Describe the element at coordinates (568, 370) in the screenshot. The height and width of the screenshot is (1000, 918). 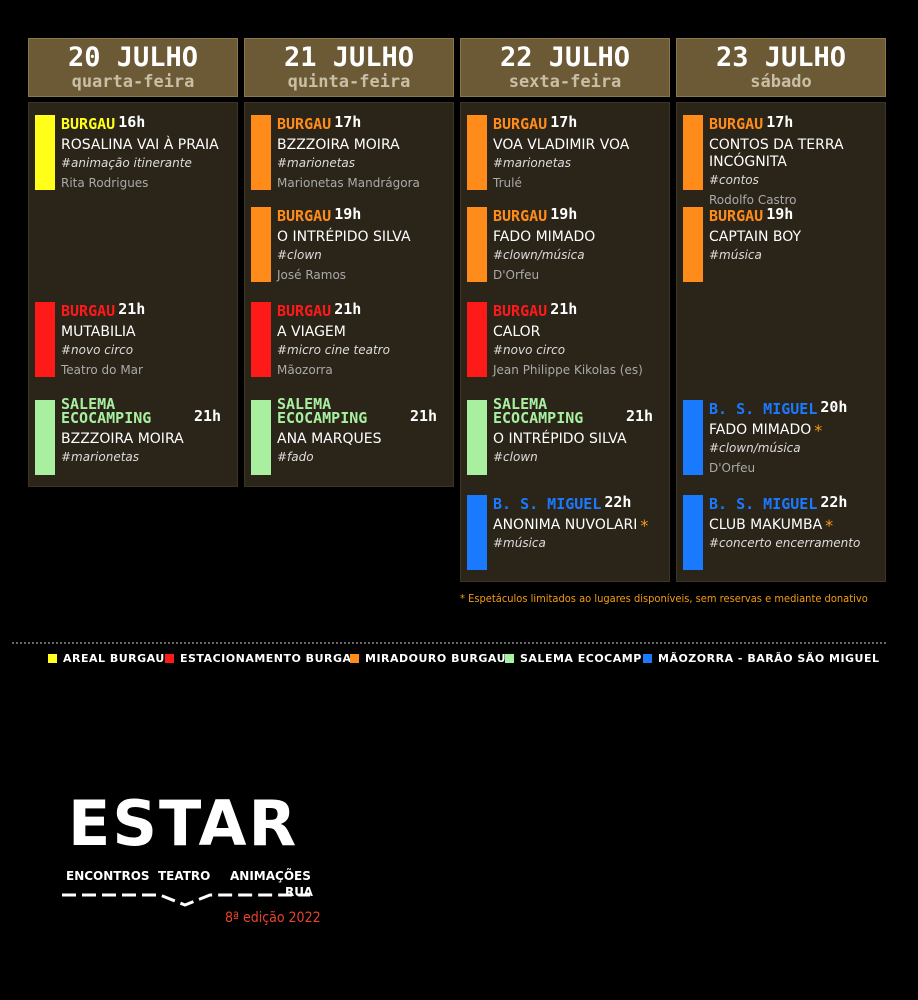
I see `event-artist: Jean Philippe Kikolas (es)` at that location.